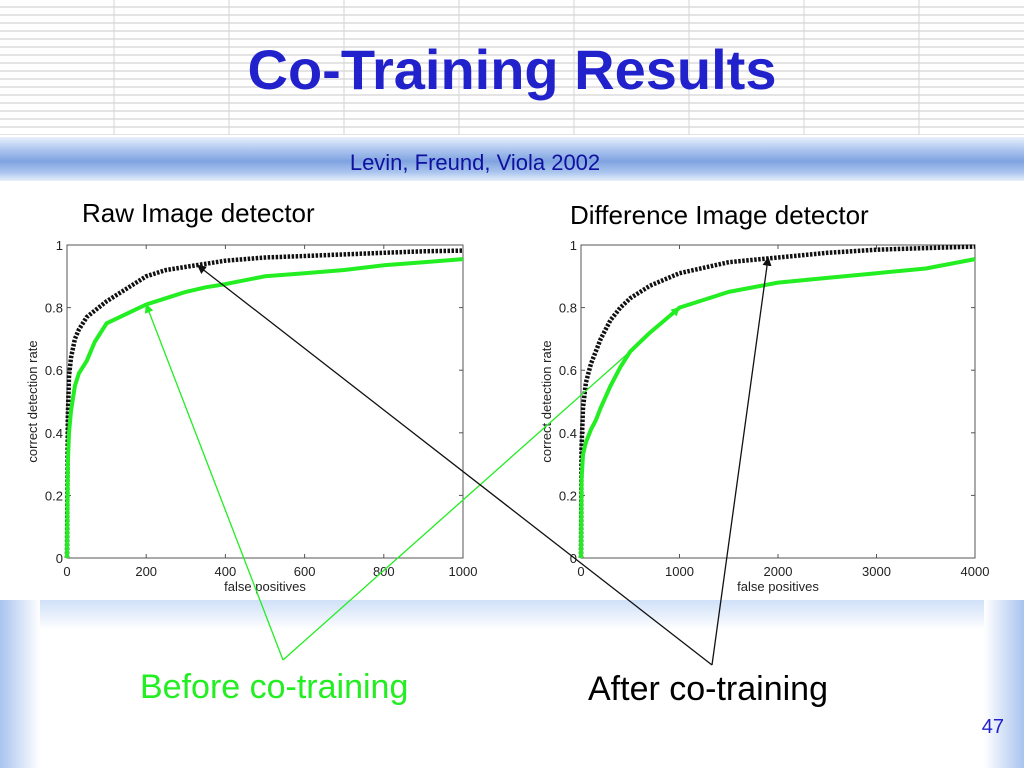 The height and width of the screenshot is (768, 1024). What do you see at coordinates (778, 571) in the screenshot?
I see `x-tick-label: 2000` at bounding box center [778, 571].